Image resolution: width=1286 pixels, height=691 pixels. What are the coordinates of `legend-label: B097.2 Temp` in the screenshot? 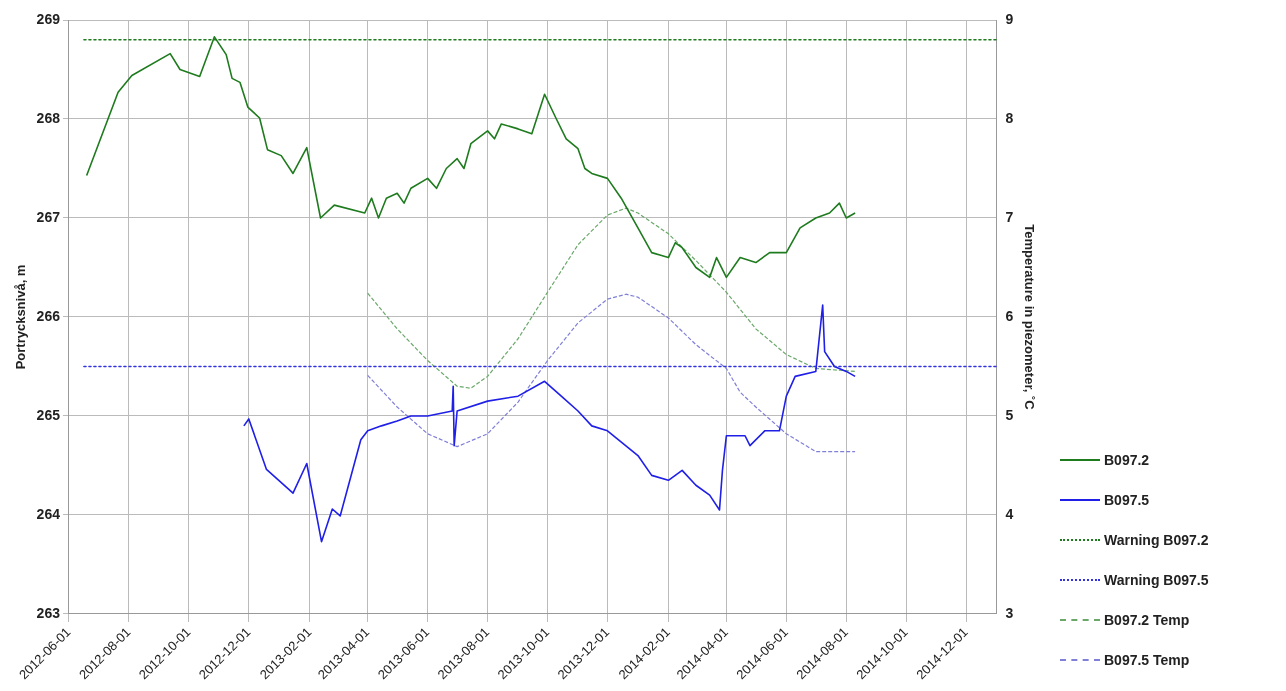 It's located at (1147, 620).